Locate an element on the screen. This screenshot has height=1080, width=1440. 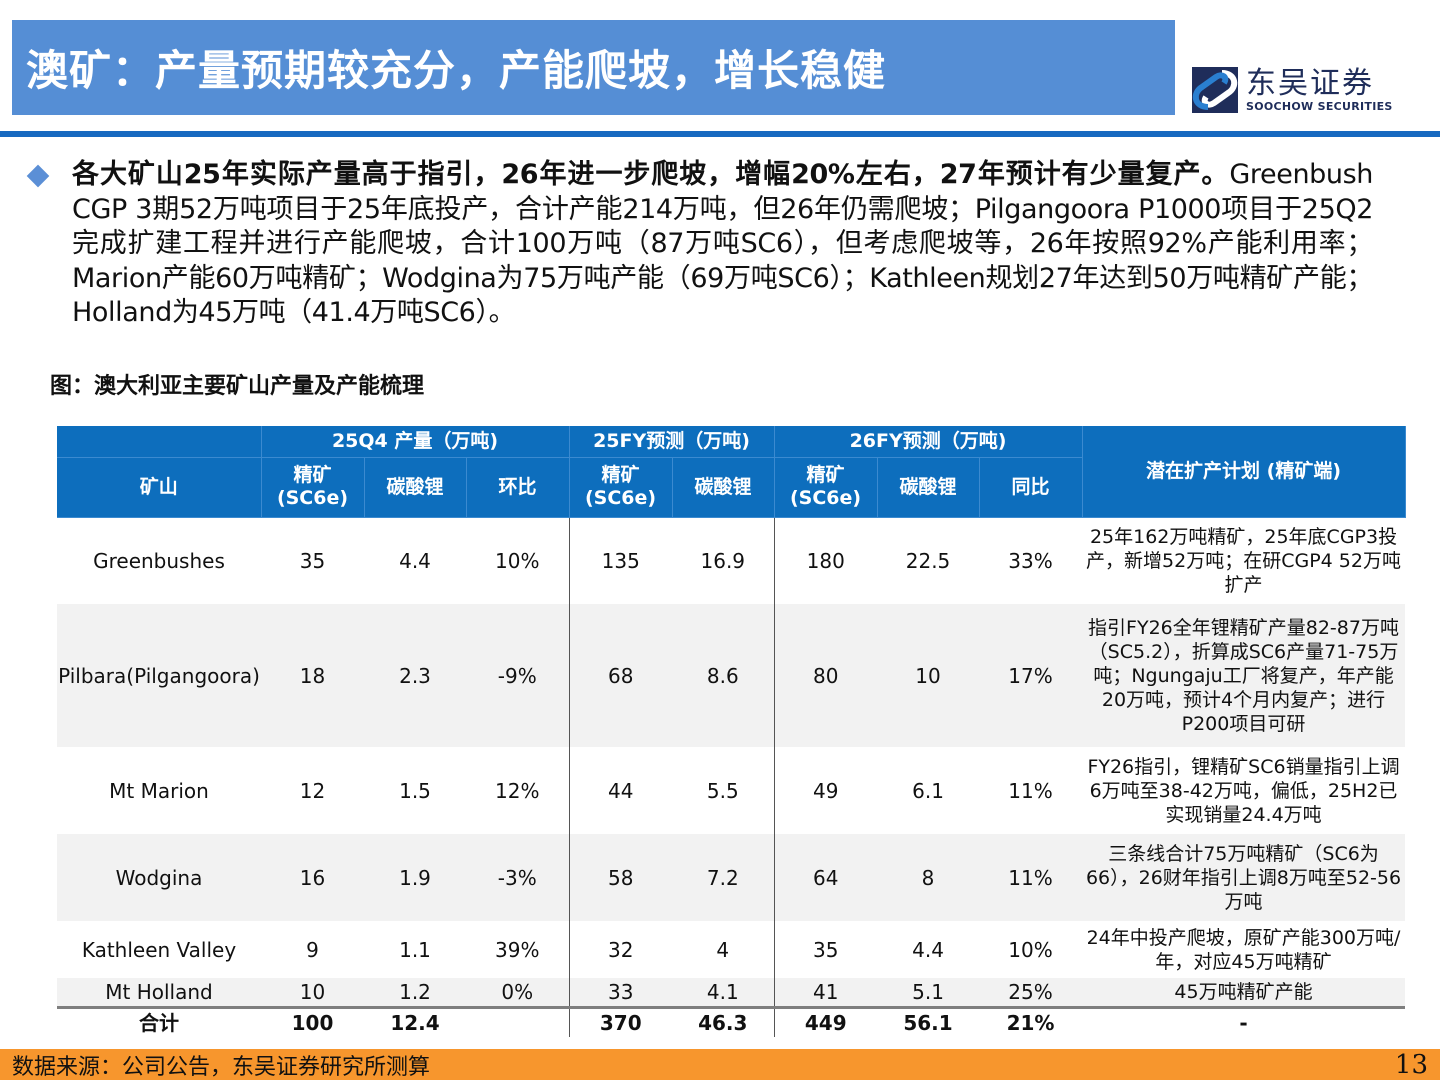
cell-fy26-concentrate: 49 is located at coordinates (825, 790).